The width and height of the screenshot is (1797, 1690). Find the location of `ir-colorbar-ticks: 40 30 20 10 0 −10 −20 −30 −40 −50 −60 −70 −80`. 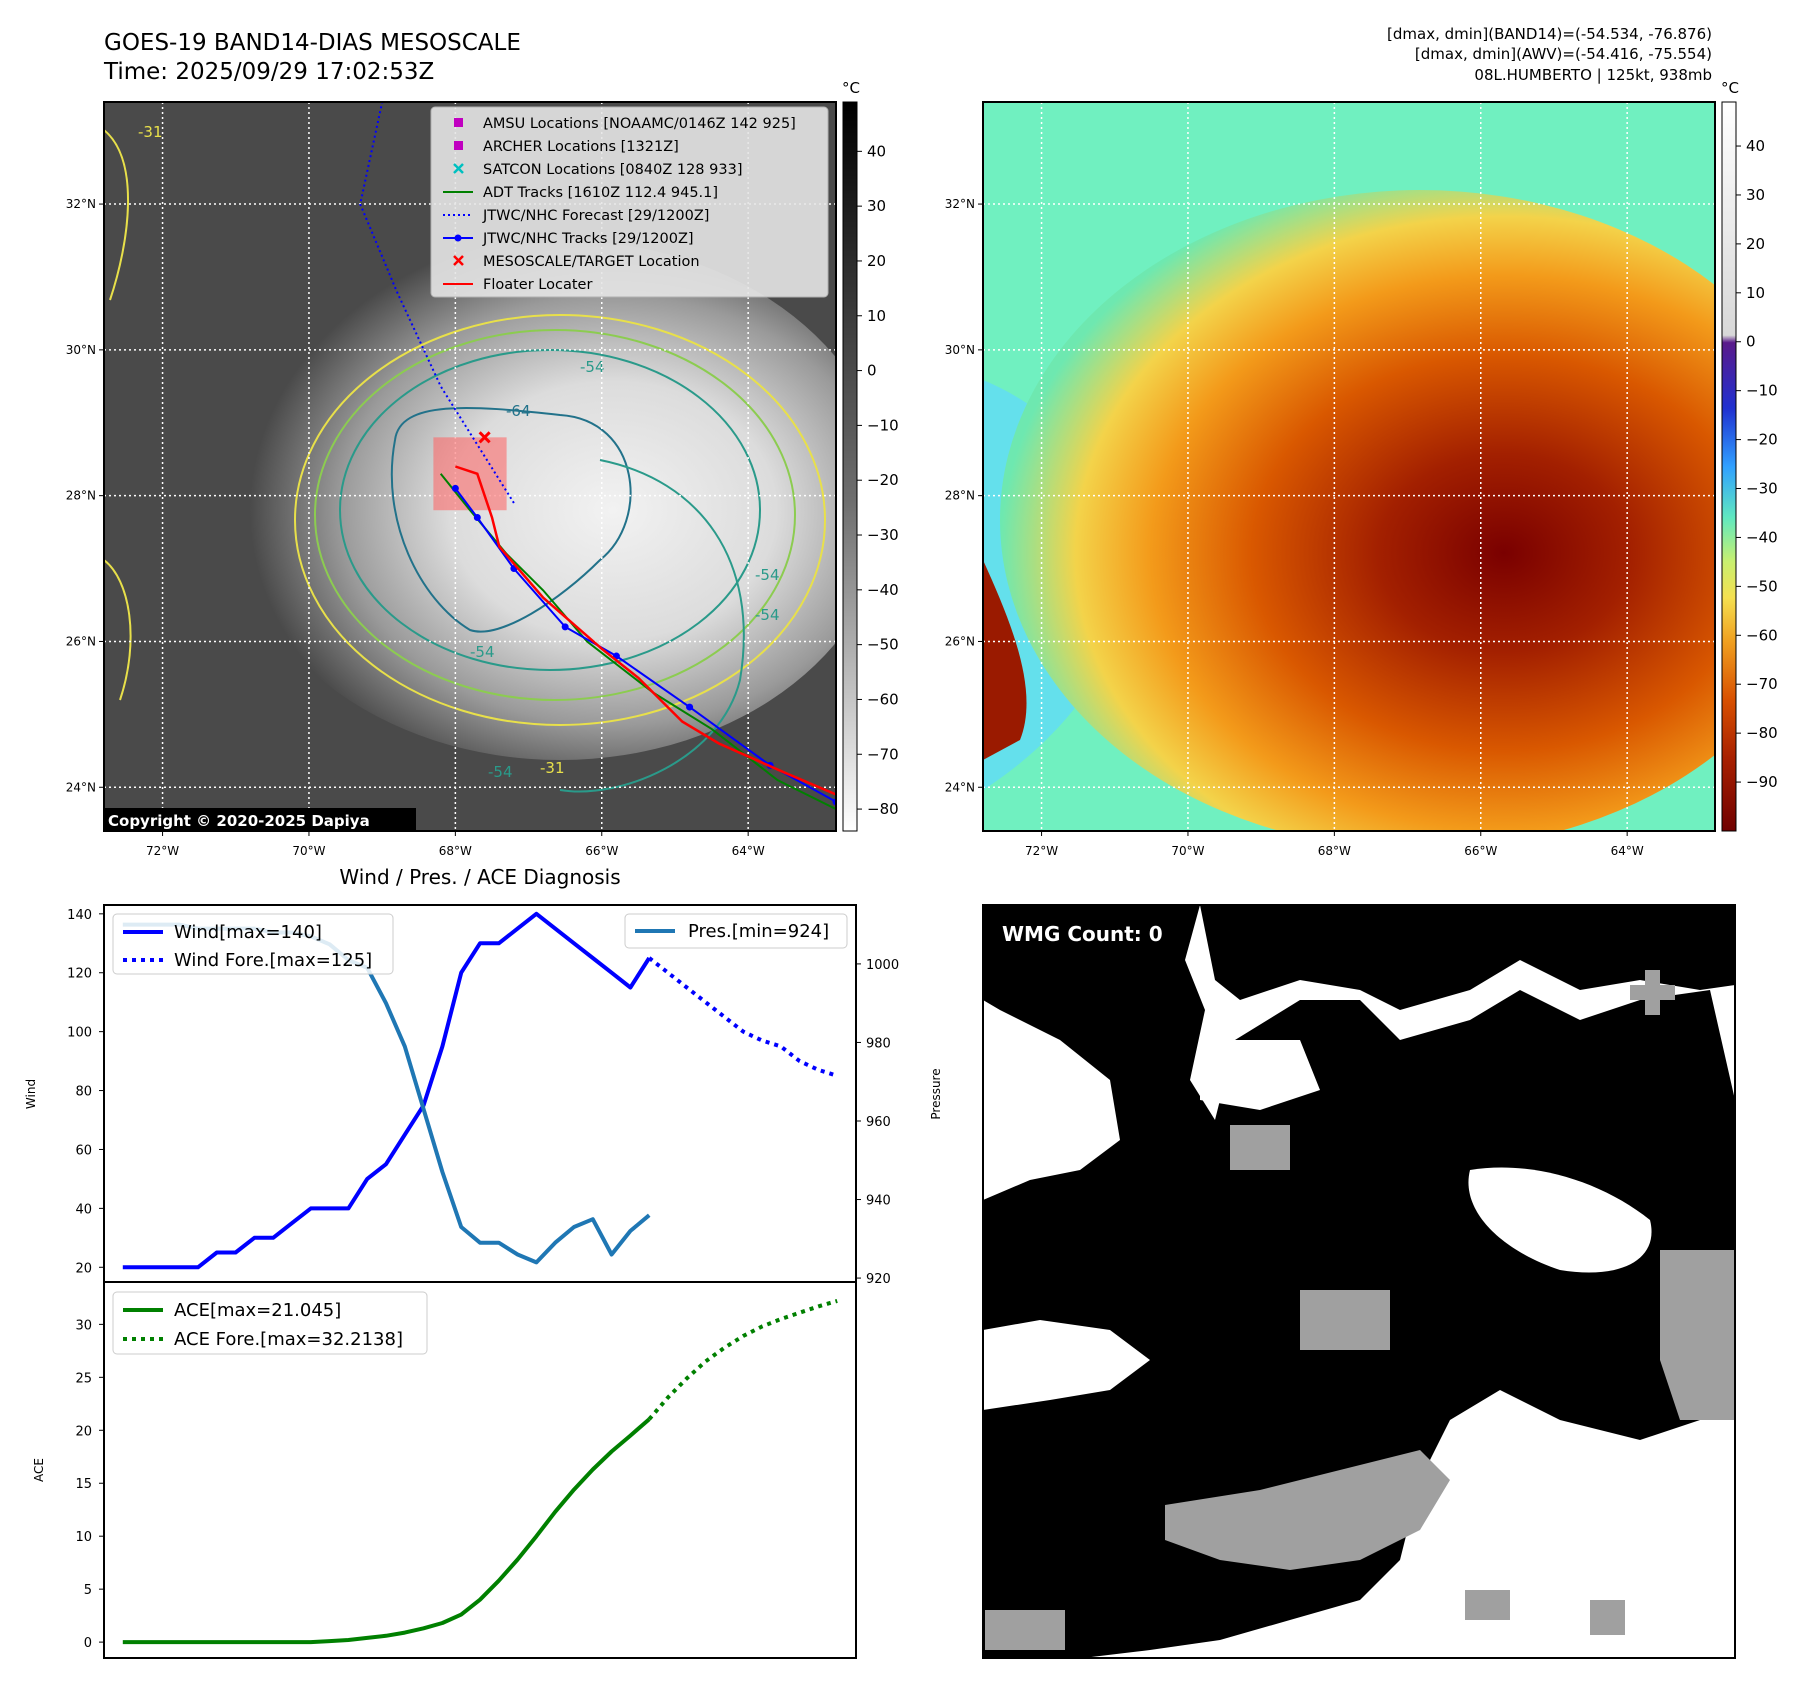

ir-colorbar-ticks: 40 30 20 10 0 −10 −20 −30 −40 −50 −60 −70 −80 is located at coordinates (878, 480).